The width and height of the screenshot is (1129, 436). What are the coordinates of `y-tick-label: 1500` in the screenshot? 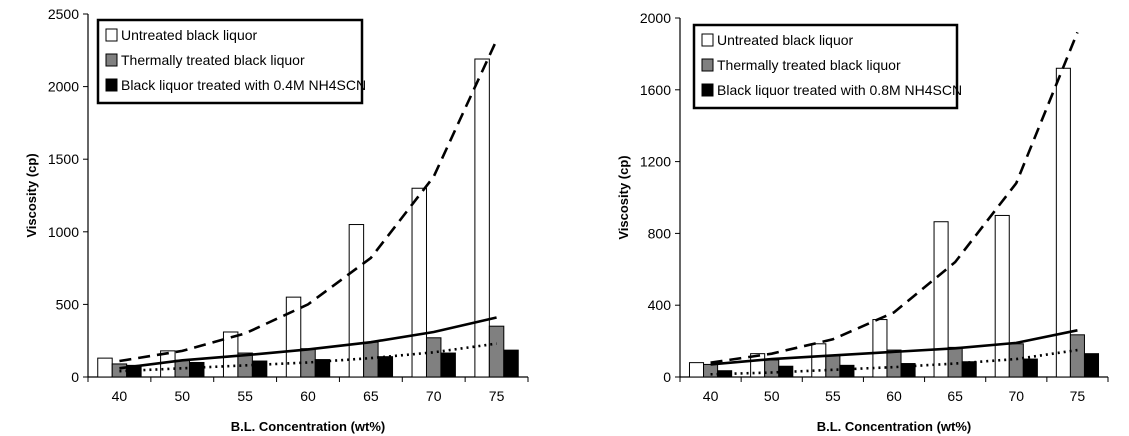 It's located at (63, 159).